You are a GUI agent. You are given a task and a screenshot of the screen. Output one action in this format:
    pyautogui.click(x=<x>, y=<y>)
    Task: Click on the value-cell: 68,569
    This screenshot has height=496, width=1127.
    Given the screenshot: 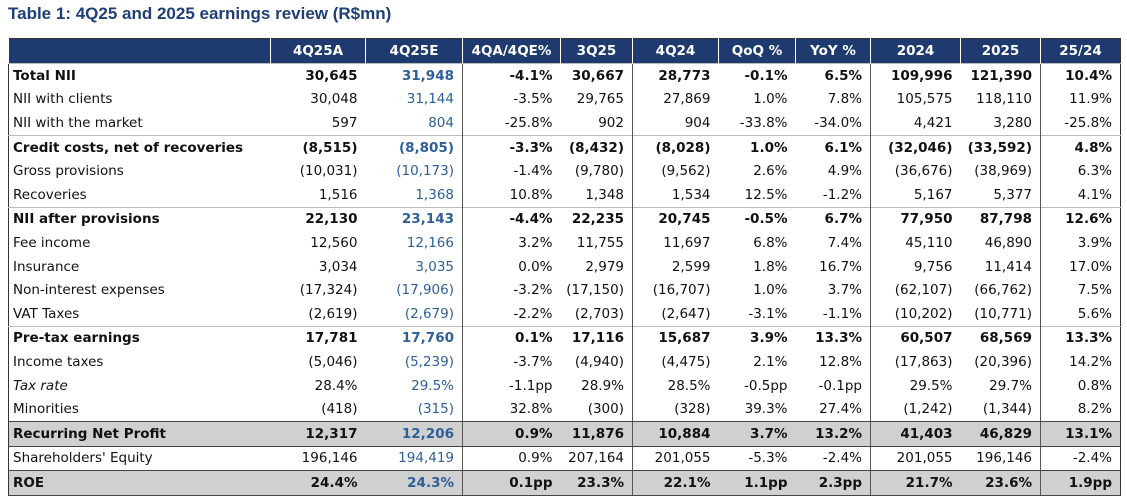 What is the action you would take?
    pyautogui.click(x=1000, y=338)
    